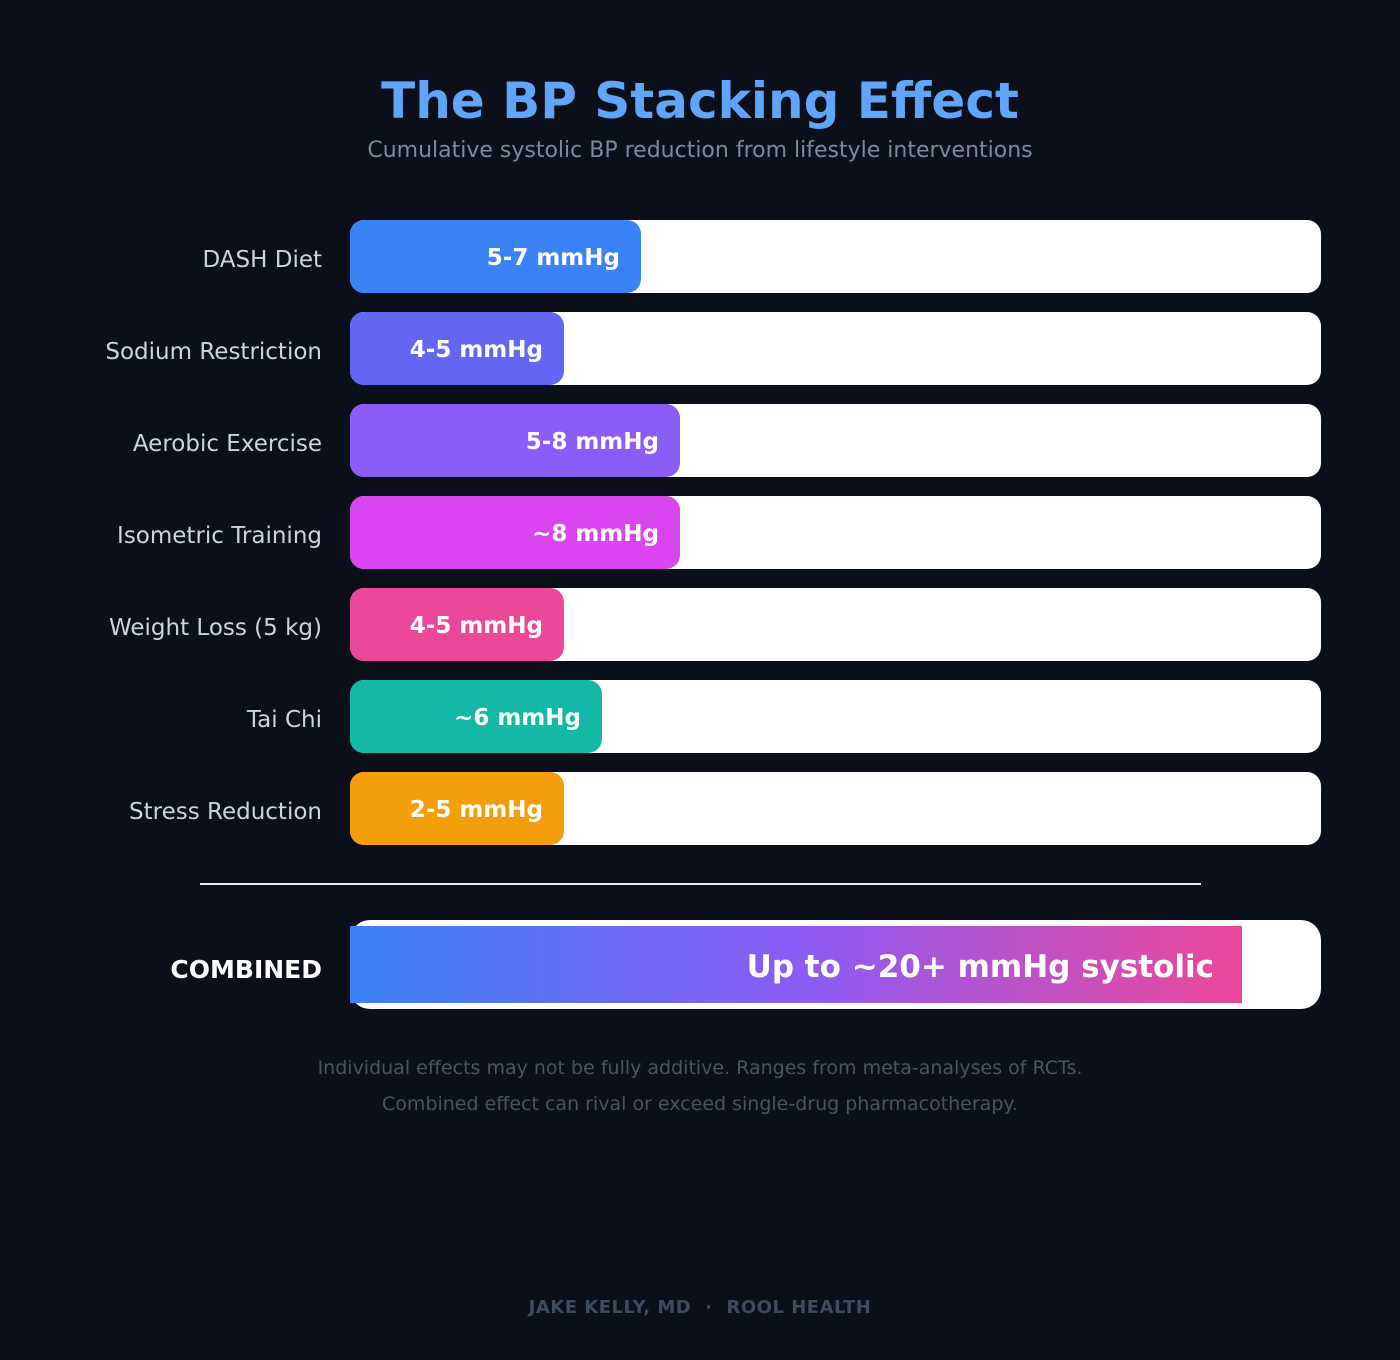 The image size is (1400, 1360). What do you see at coordinates (225, 812) in the screenshot?
I see `category-label: Stress Reduction` at bounding box center [225, 812].